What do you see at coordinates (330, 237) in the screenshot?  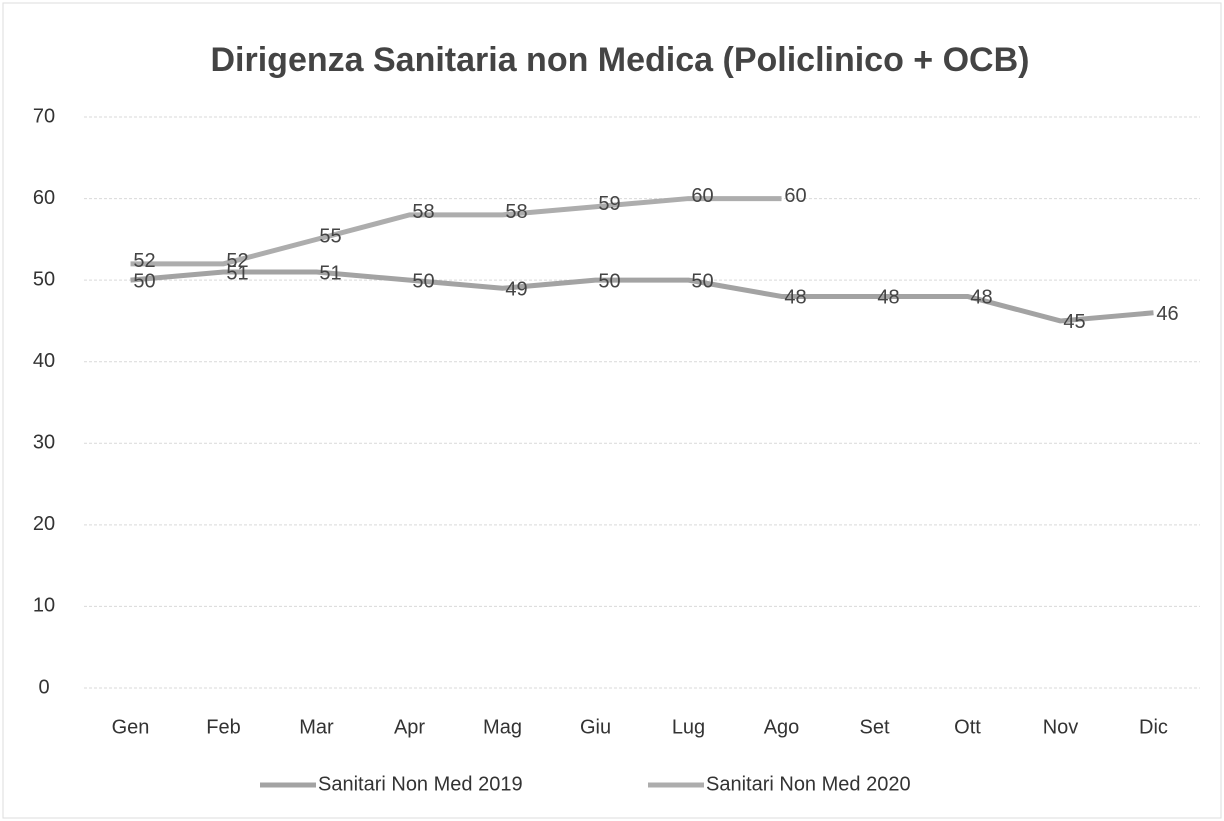 I see `data-label: 55` at bounding box center [330, 237].